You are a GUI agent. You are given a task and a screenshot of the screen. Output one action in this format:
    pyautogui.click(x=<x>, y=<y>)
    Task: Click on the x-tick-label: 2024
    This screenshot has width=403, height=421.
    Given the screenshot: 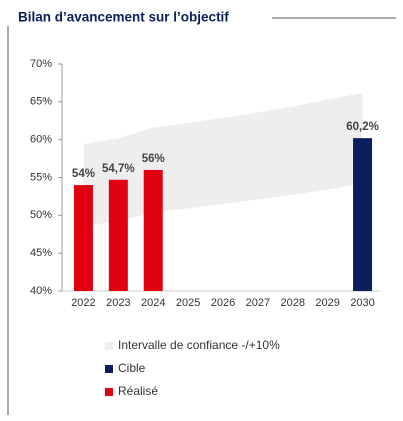 What is the action you would take?
    pyautogui.click(x=153, y=303)
    